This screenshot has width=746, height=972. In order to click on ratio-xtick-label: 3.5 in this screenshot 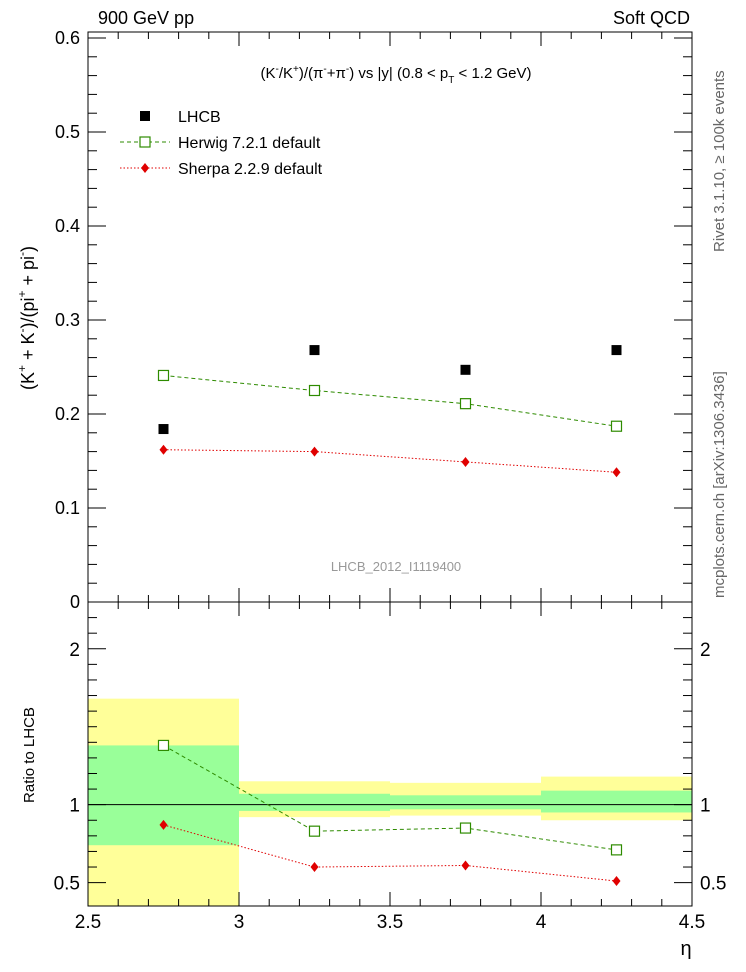, I will do `click(390, 922)`.